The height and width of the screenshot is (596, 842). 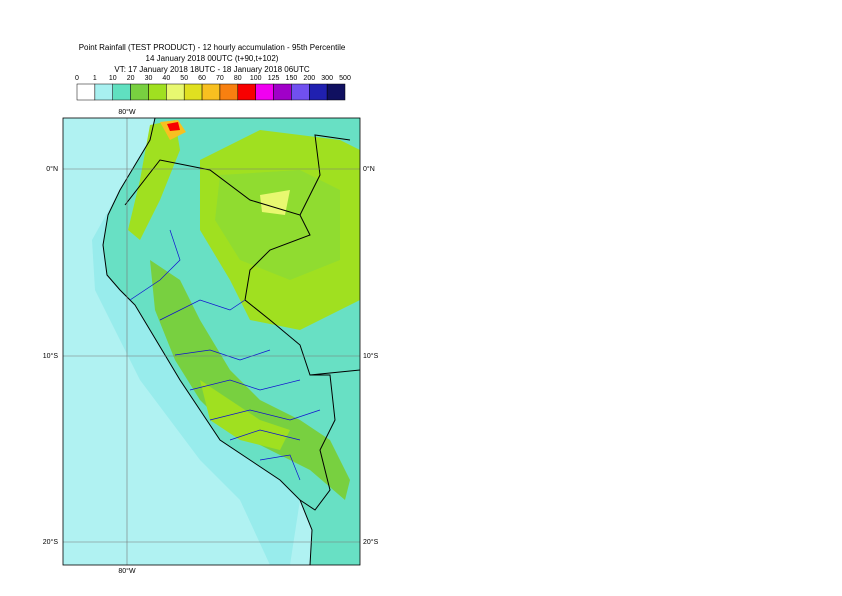 What do you see at coordinates (309, 78) in the screenshot?
I see `legend-label: 200` at bounding box center [309, 78].